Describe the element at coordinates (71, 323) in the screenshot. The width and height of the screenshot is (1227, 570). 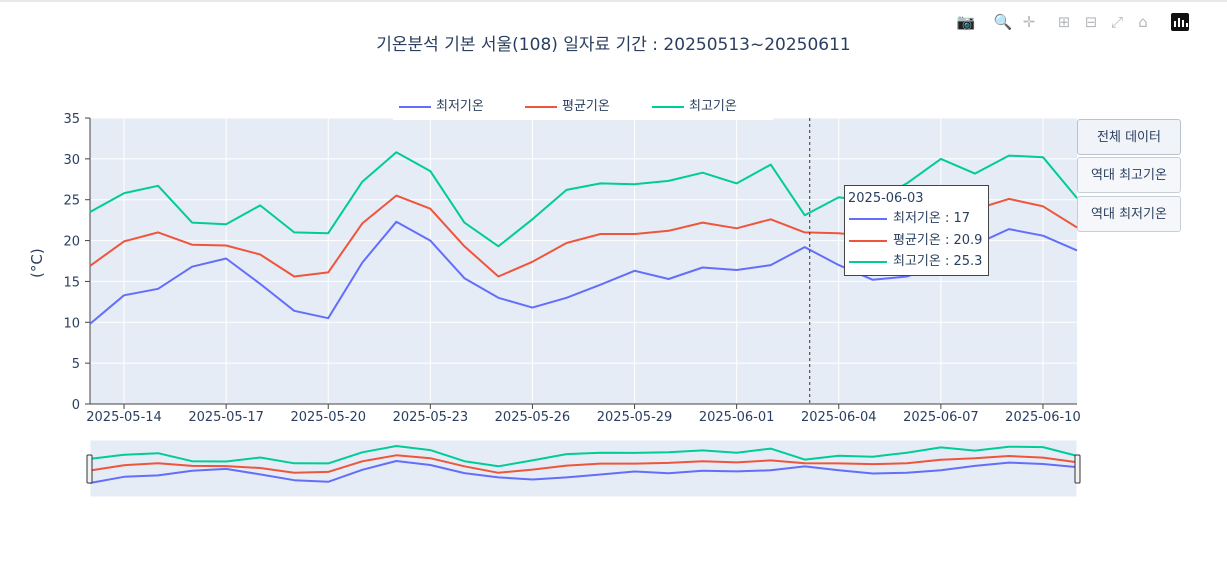
I see `y-tick-label: 10` at that location.